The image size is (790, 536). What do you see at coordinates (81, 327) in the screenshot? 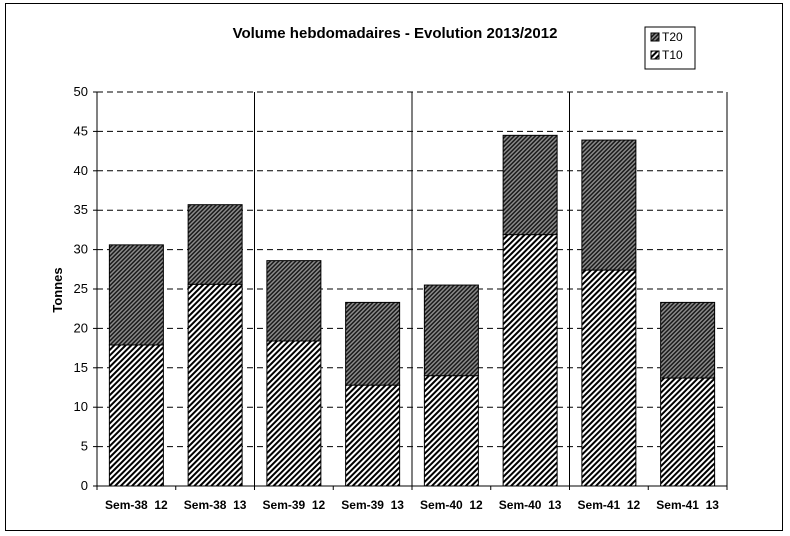
I see `y-tick-label: 20` at bounding box center [81, 327].